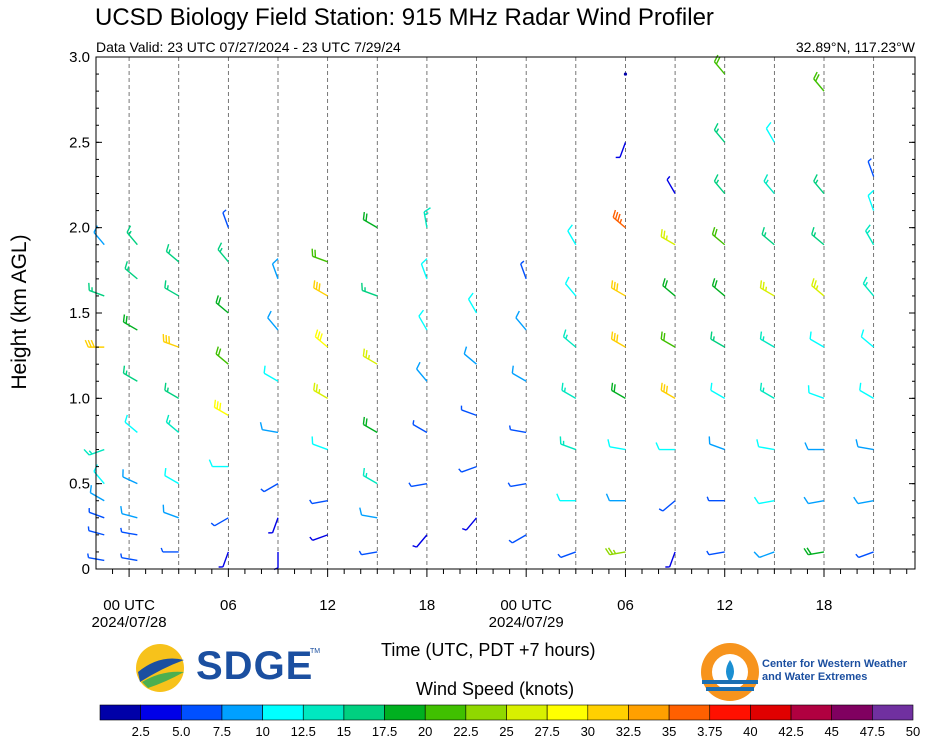 This screenshot has width=927, height=747. I want to click on colorbar-label: 47.5, so click(872, 731).